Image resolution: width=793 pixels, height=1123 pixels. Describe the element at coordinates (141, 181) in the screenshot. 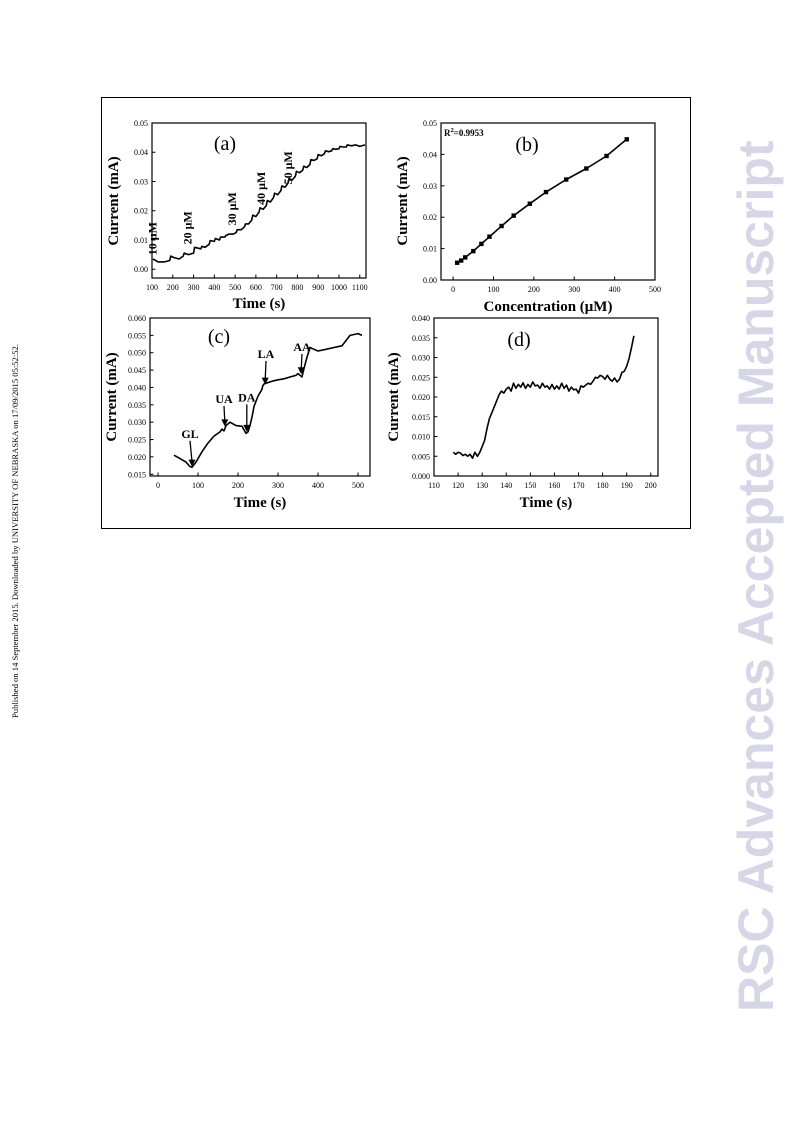

I see `y-tick-label: 0.03` at that location.